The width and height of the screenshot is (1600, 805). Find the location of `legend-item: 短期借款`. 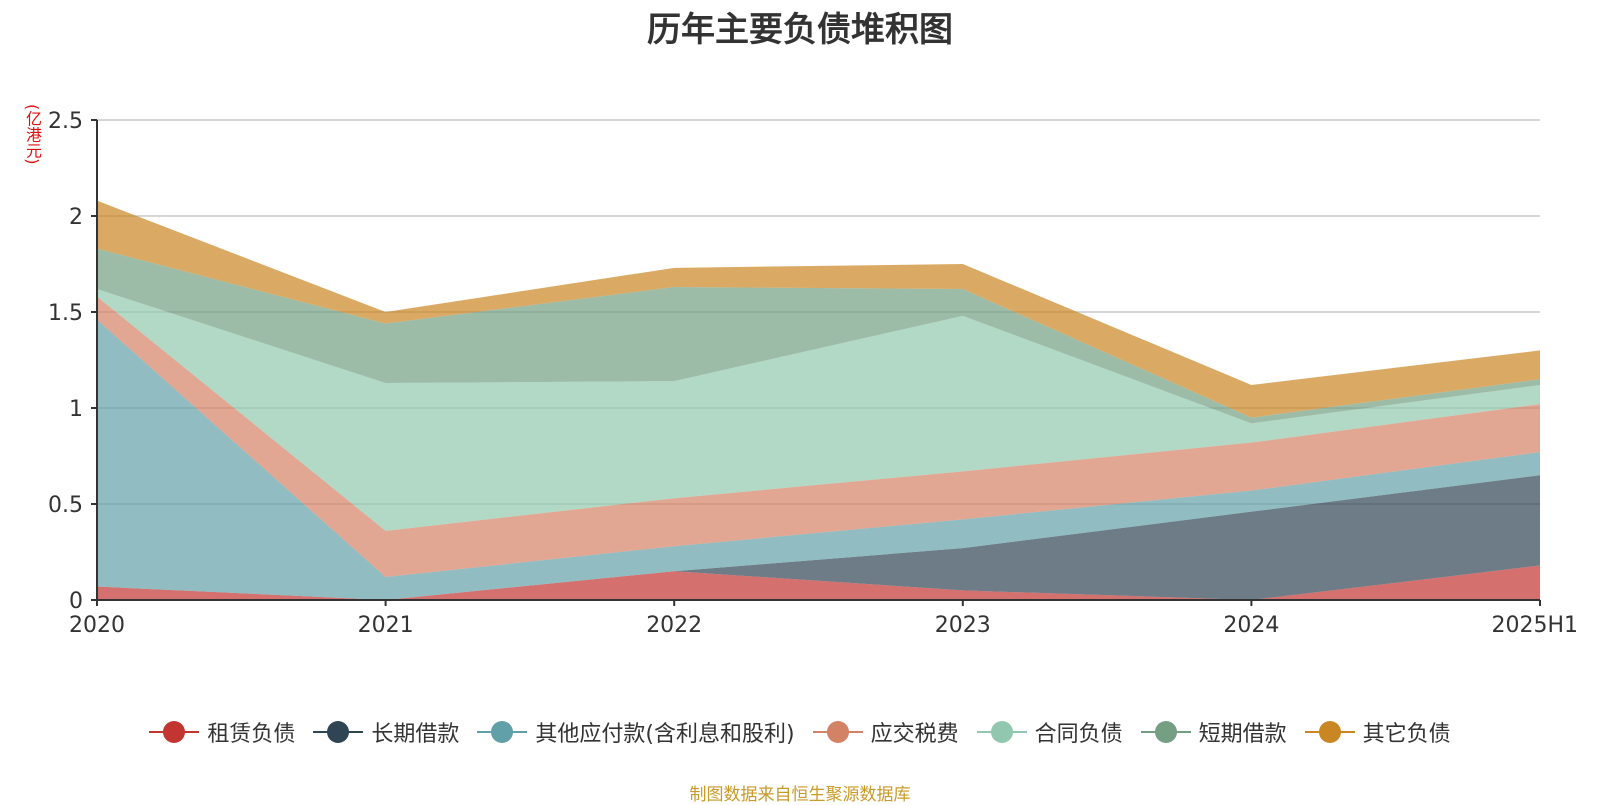

legend-item: 短期借款 is located at coordinates (1213, 732).